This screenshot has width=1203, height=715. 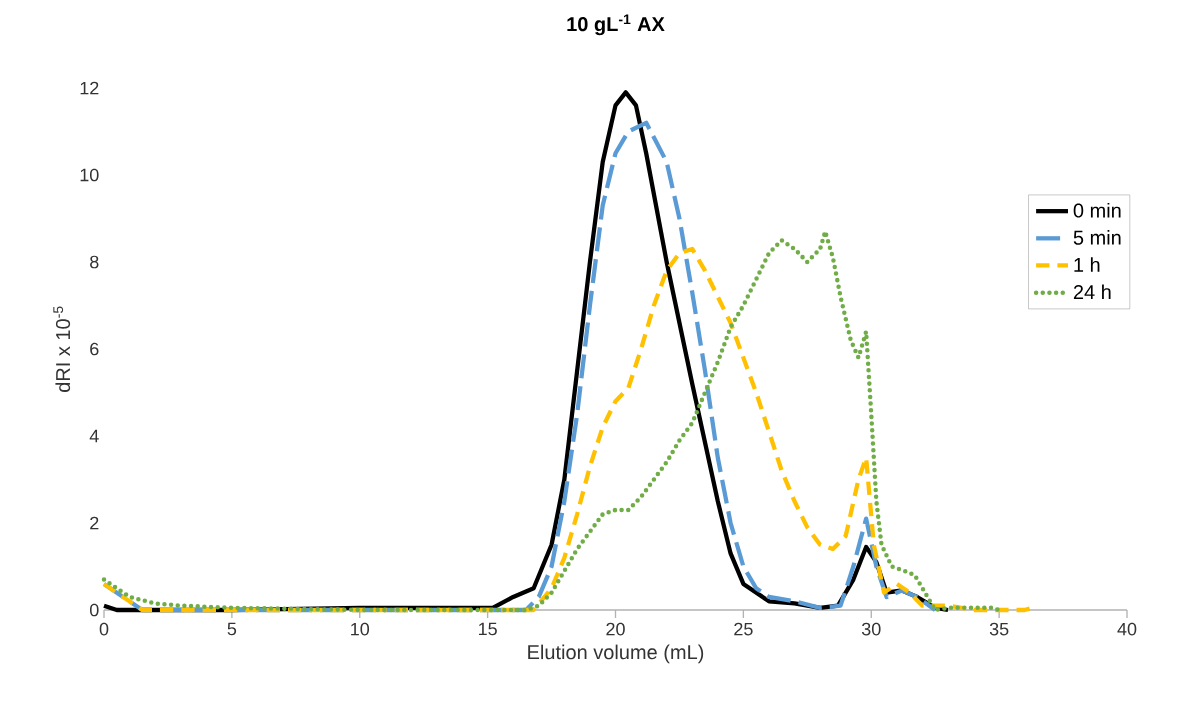 What do you see at coordinates (616, 25) in the screenshot?
I see `chart-title: 10 gL$^{-1}$ AX` at bounding box center [616, 25].